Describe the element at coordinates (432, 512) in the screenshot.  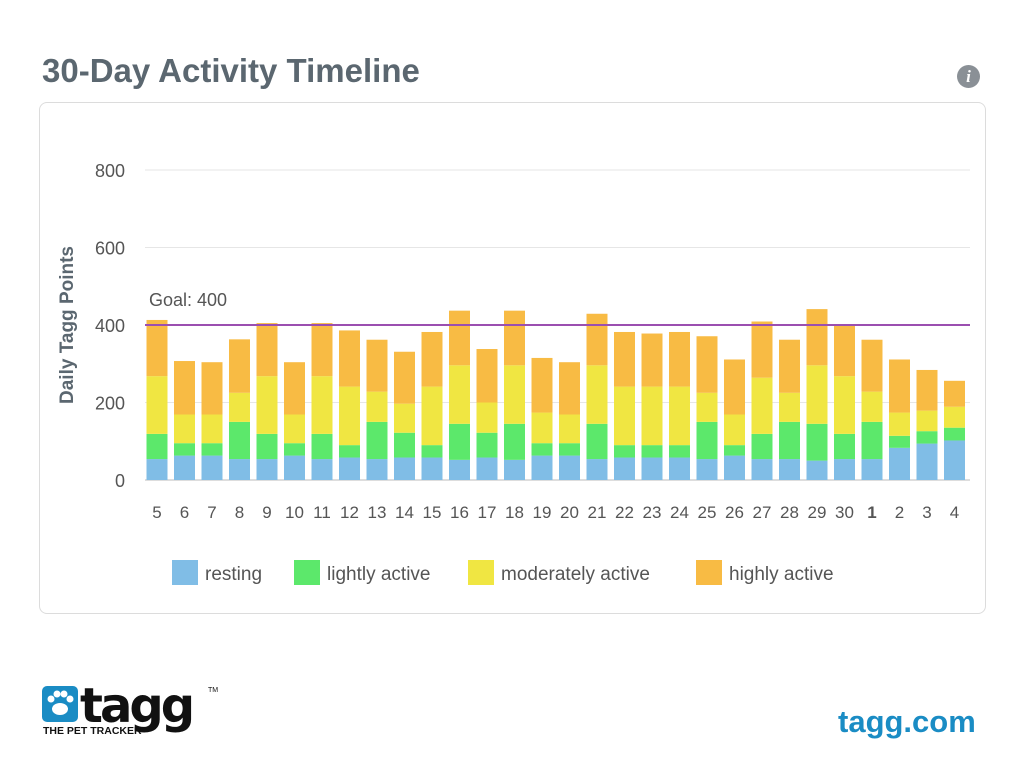
I see `x-tick-label: 15` at that location.